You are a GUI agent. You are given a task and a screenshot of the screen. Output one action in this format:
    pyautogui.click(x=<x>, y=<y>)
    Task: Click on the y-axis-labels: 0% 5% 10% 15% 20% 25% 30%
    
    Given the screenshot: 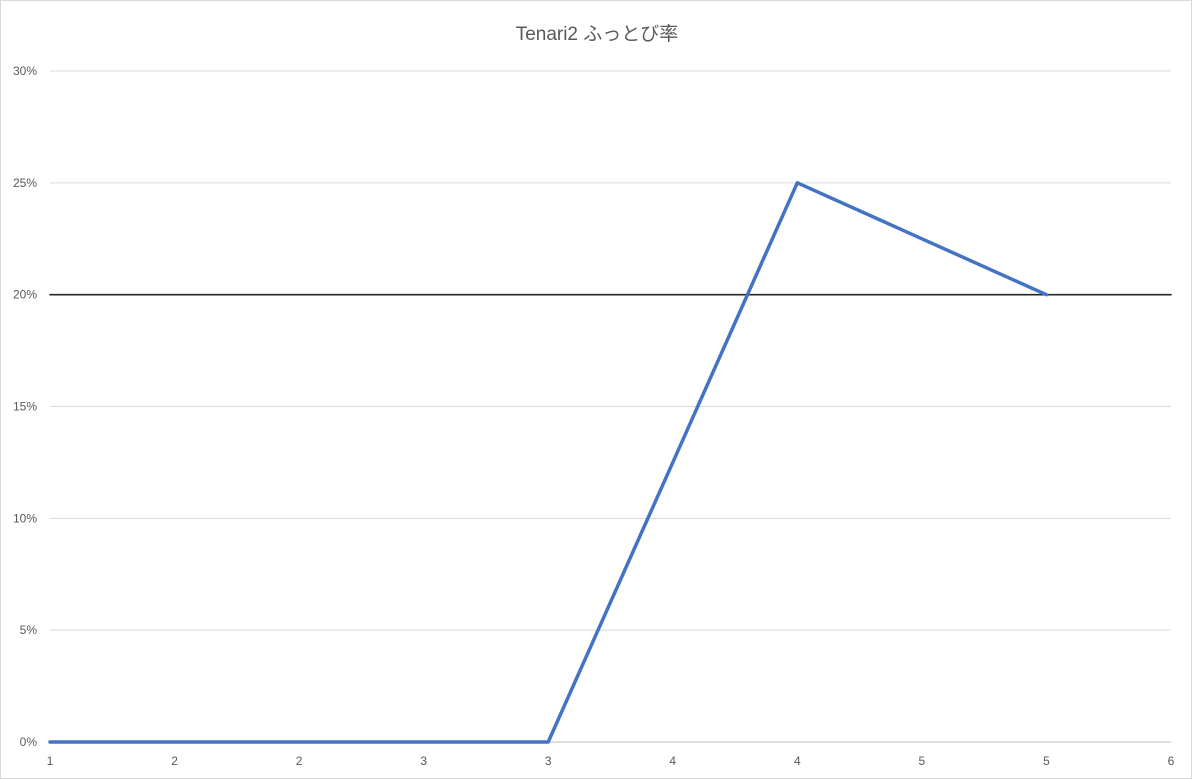 What is the action you would take?
    pyautogui.click(x=25, y=406)
    